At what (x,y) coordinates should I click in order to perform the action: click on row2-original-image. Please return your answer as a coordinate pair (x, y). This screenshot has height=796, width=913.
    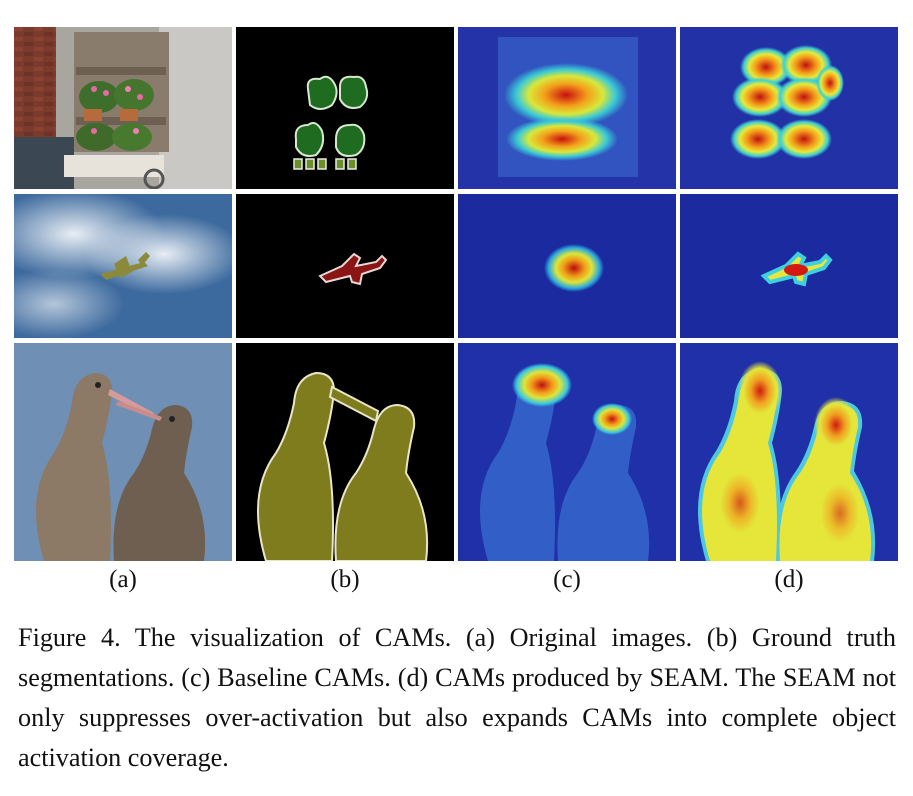
    Looking at the image, I should click on (123, 266).